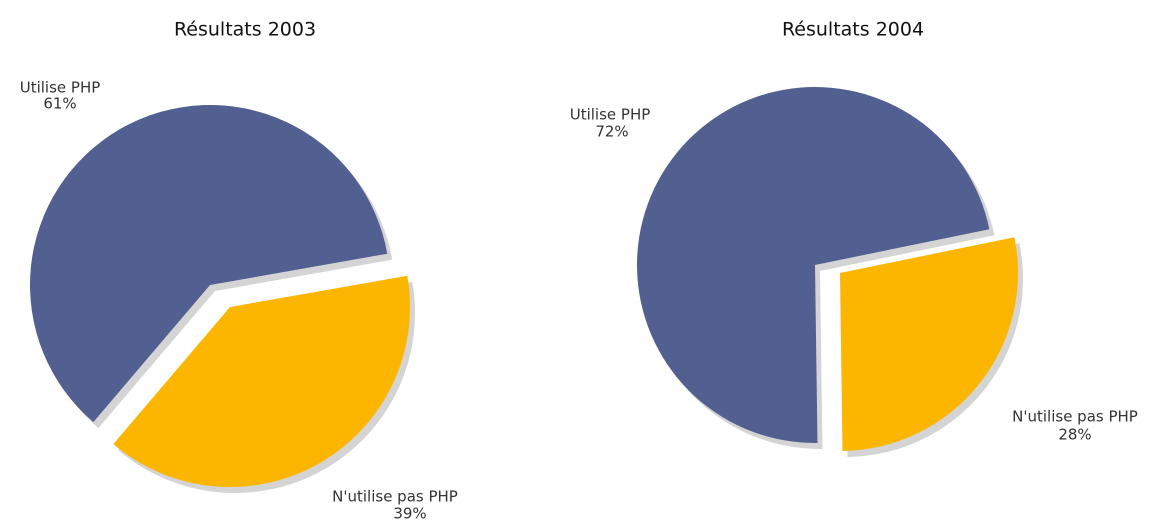  I want to click on chart-title: Résultats 2003, so click(245, 30).